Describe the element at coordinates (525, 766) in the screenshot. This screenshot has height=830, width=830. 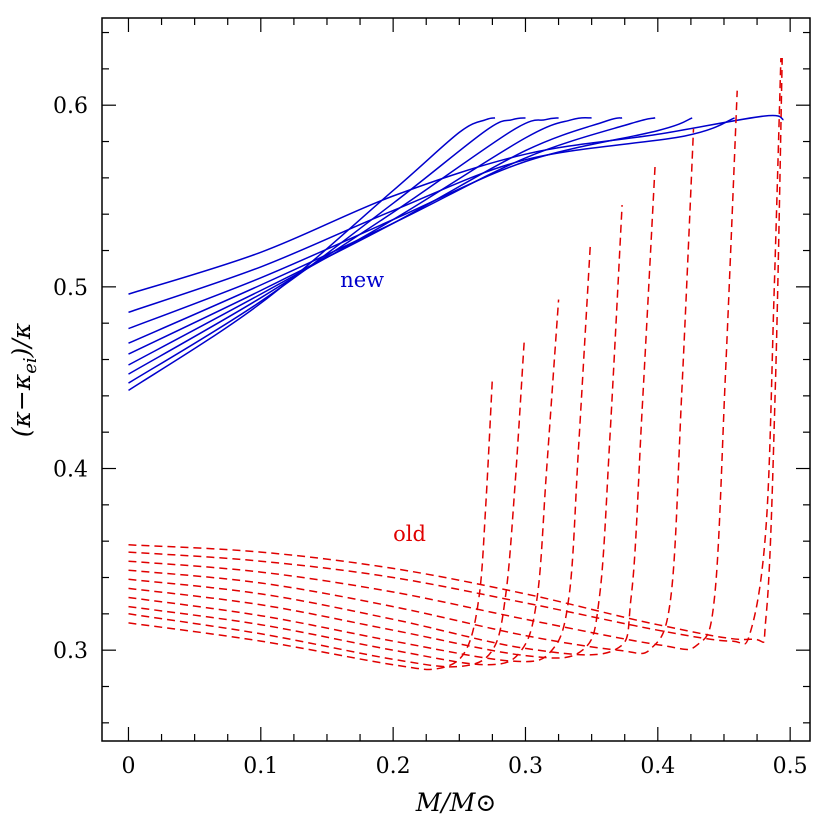
I see `x-tick-label: 0.3` at that location.